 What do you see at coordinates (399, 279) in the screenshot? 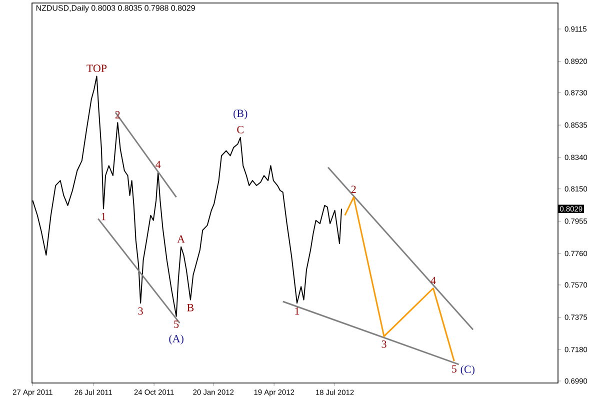
I see `line-series` at bounding box center [399, 279].